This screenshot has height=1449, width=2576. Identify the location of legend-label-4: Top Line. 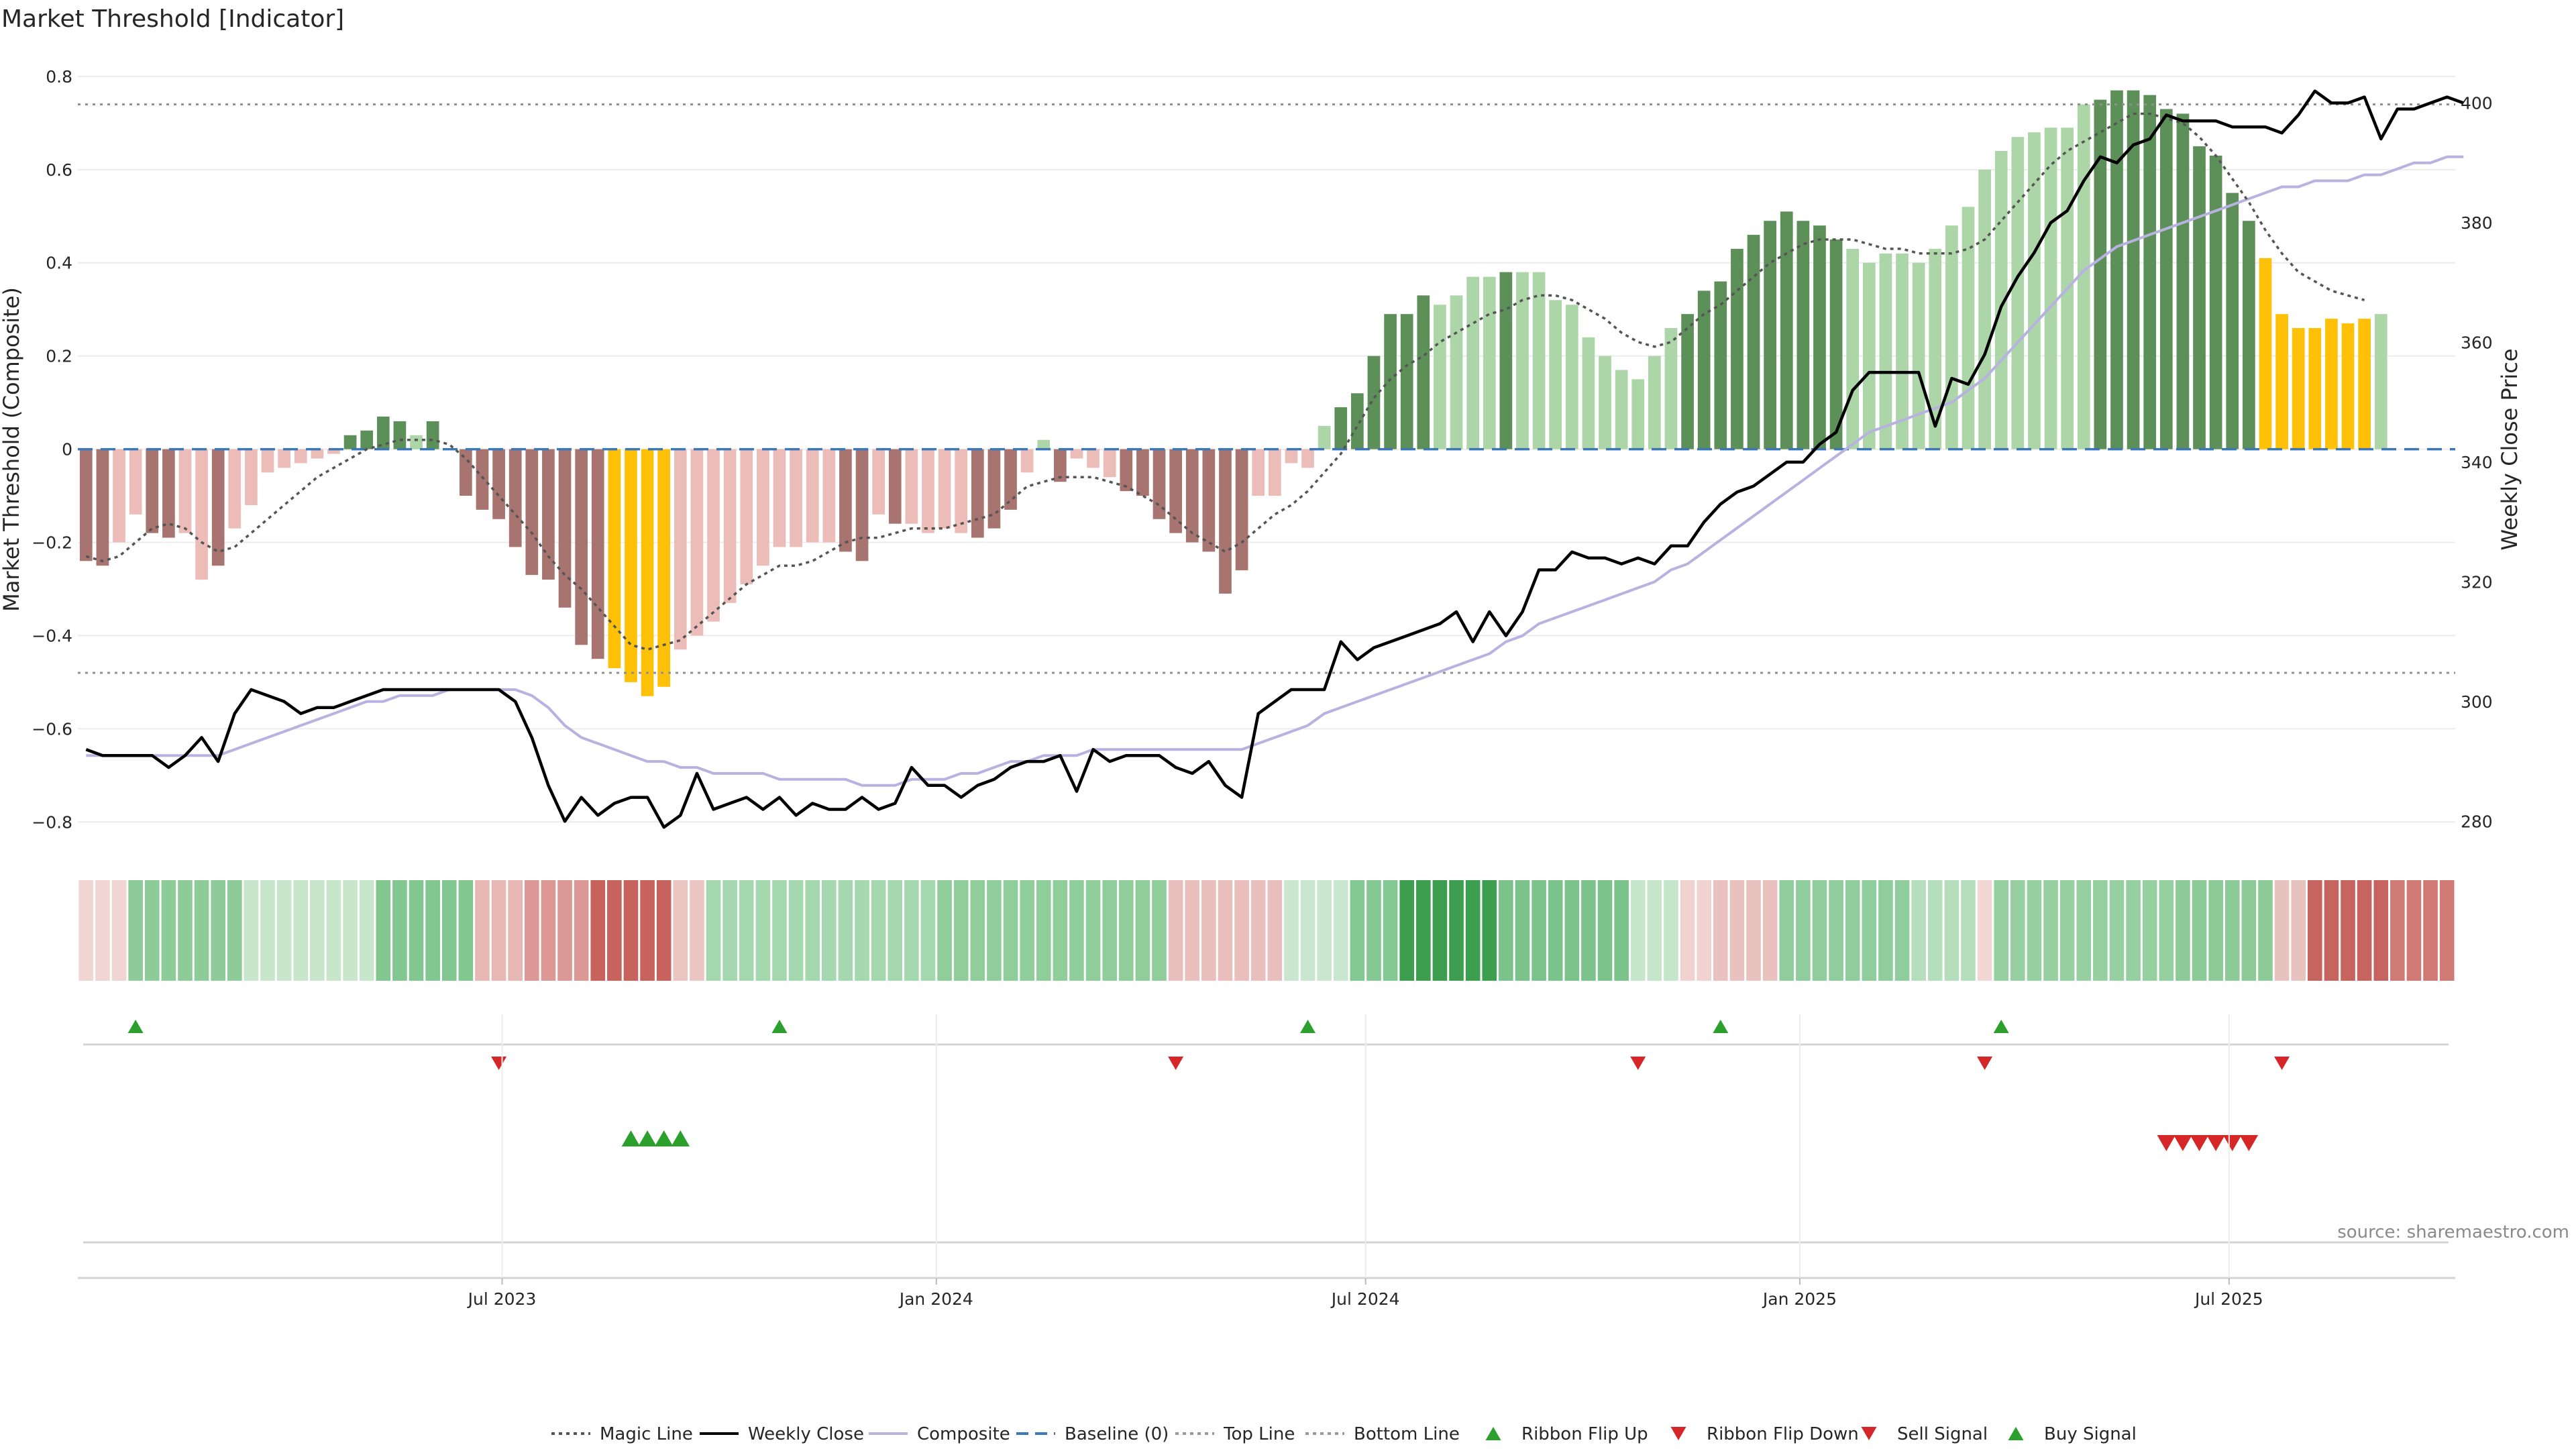
(1259, 1434).